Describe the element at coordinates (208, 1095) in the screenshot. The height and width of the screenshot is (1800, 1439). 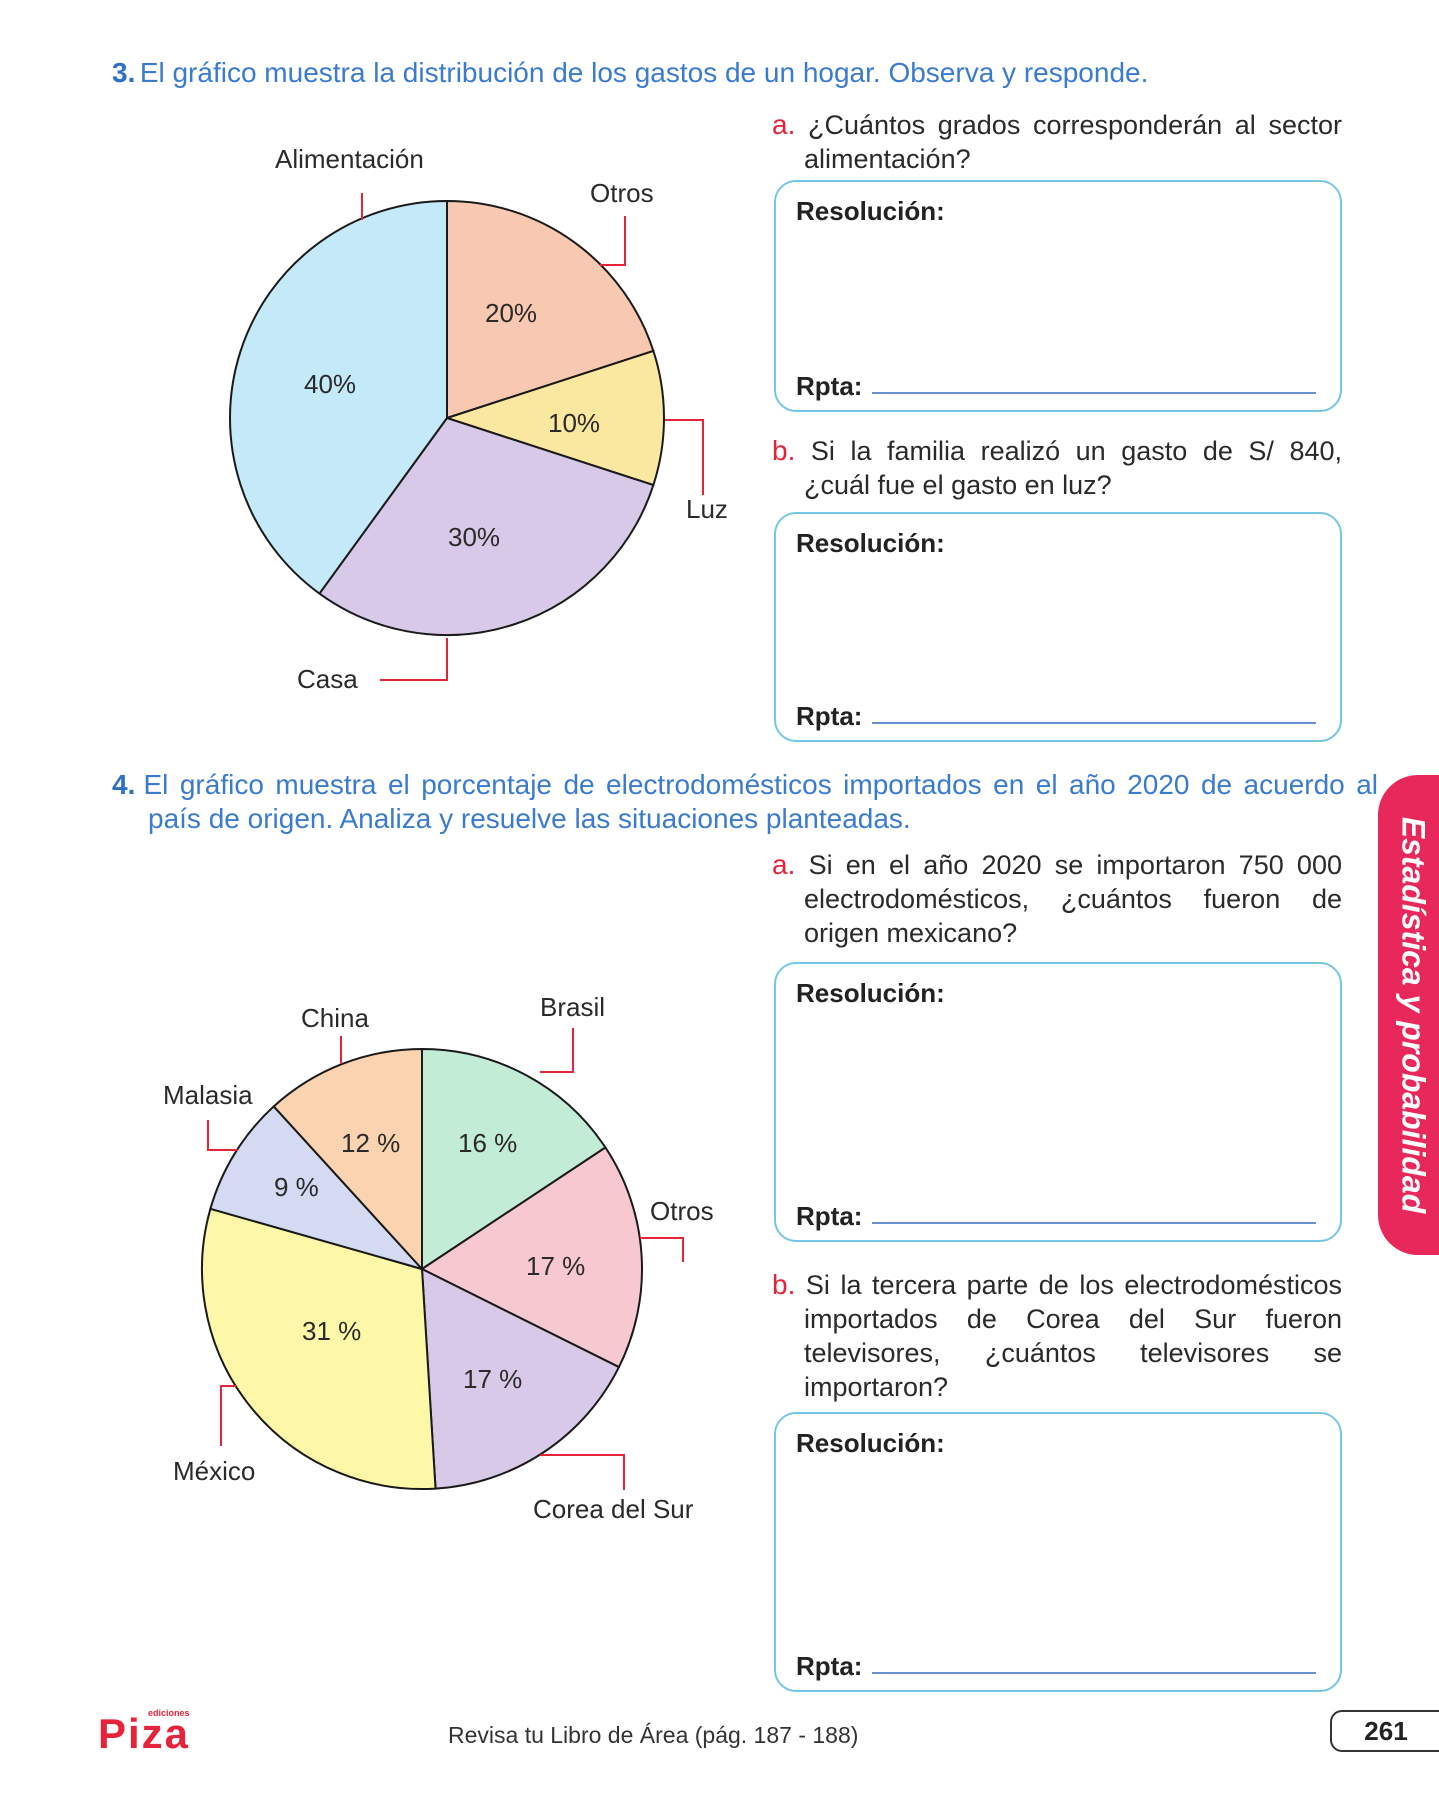
I see `label-malasia: Malasia` at that location.